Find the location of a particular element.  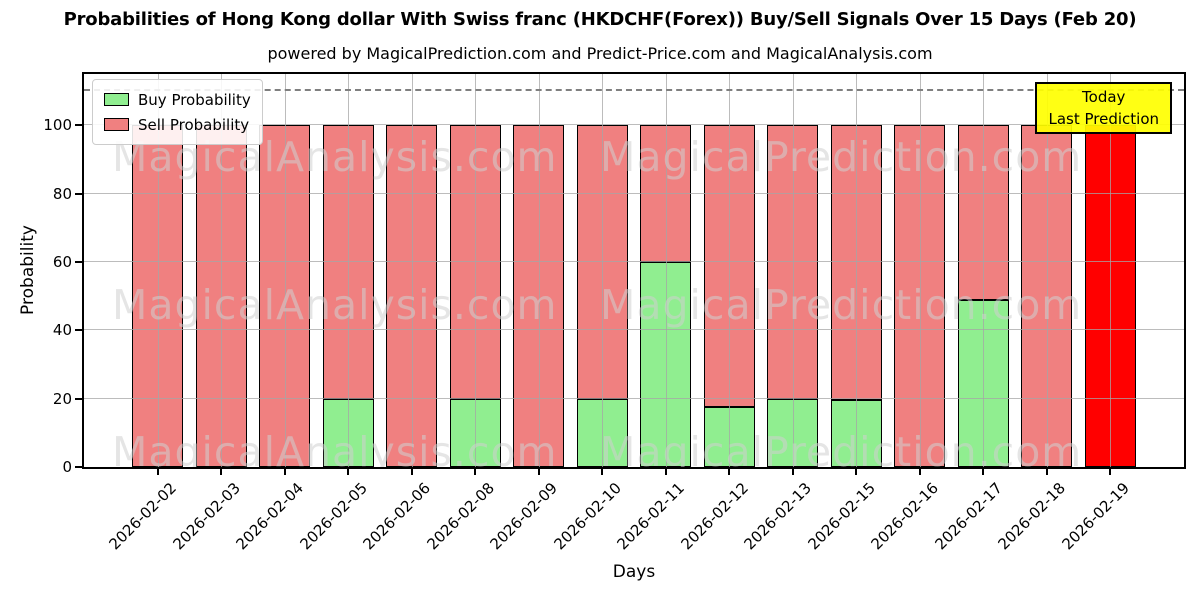

y-tick-label-100: 100 is located at coordinates (57, 125).